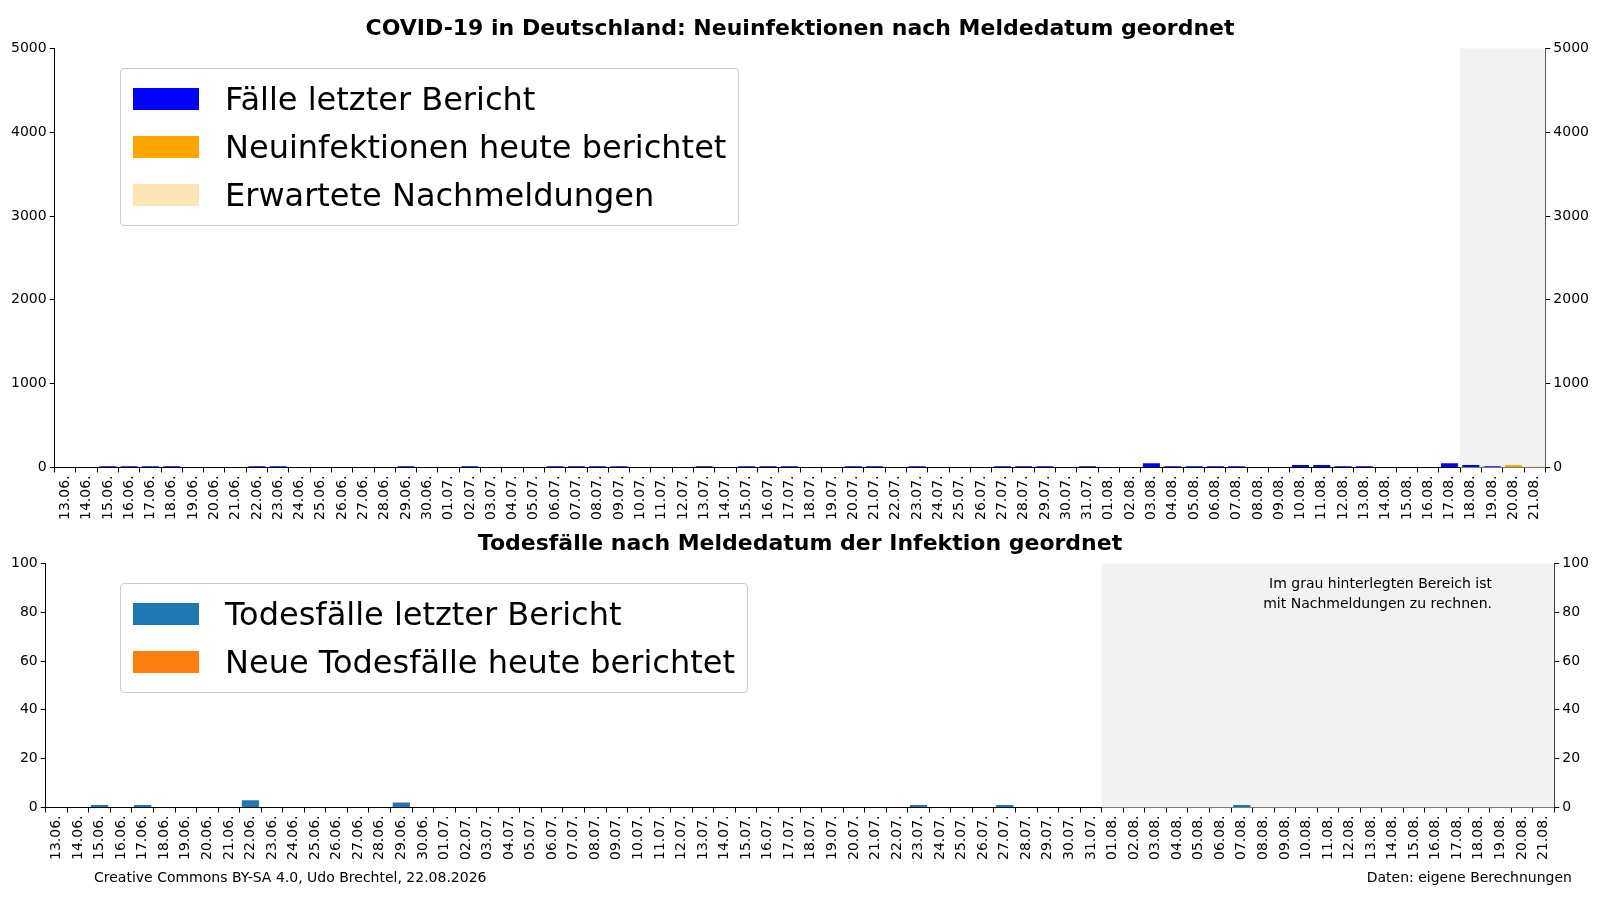  What do you see at coordinates (575, 497) in the screenshot?
I see `x-tick-label: 07.07.` at bounding box center [575, 497].